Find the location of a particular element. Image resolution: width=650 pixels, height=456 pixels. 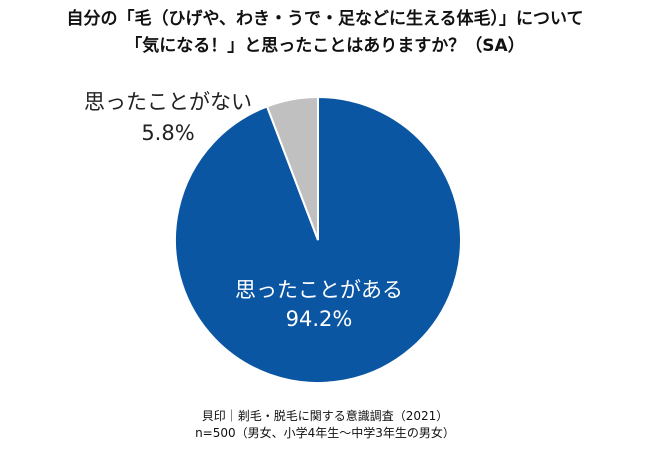

chart-title-line-2: 「気になる！」と思ったことはありますか？（SA） is located at coordinates (325, 46).